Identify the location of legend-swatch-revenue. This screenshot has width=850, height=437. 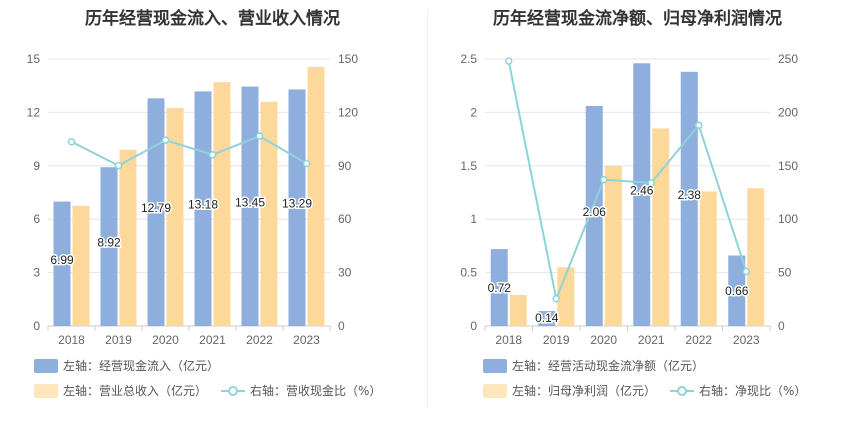
(46, 391).